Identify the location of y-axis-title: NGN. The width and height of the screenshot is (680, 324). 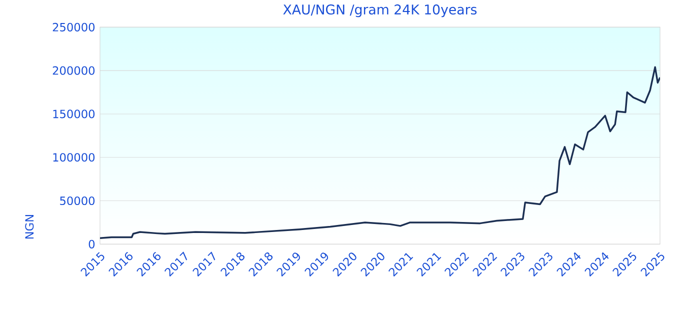
(29, 226).